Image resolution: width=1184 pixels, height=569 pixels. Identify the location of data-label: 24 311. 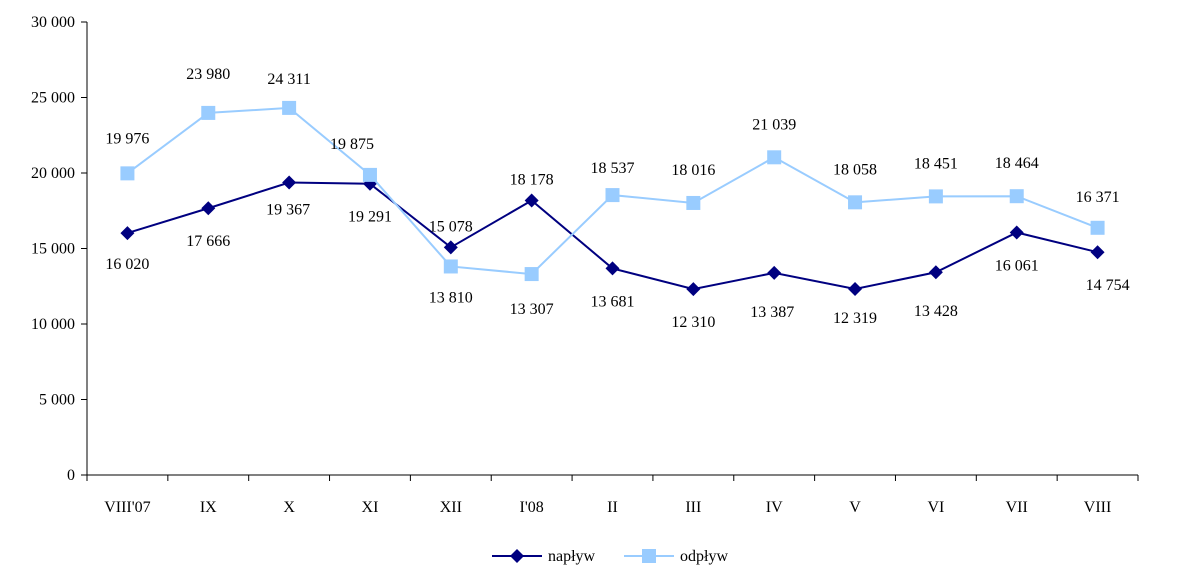
(288, 79).